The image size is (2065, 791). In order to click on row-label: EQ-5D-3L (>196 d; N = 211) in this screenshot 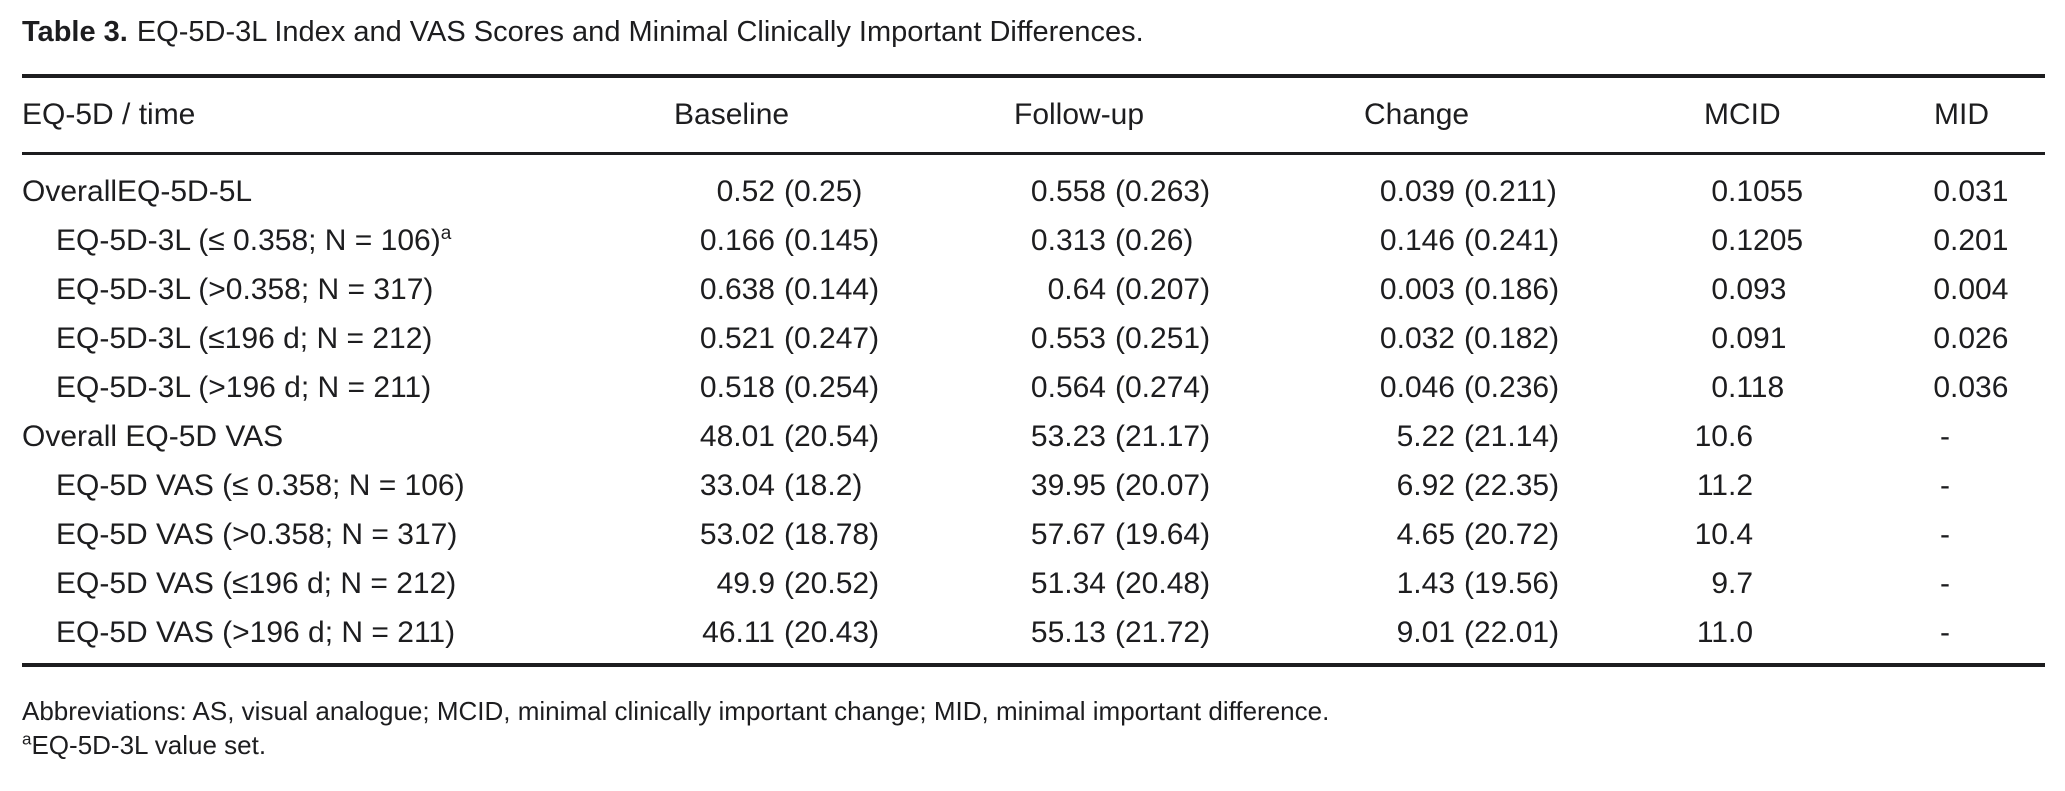, I will do `click(341, 388)`.